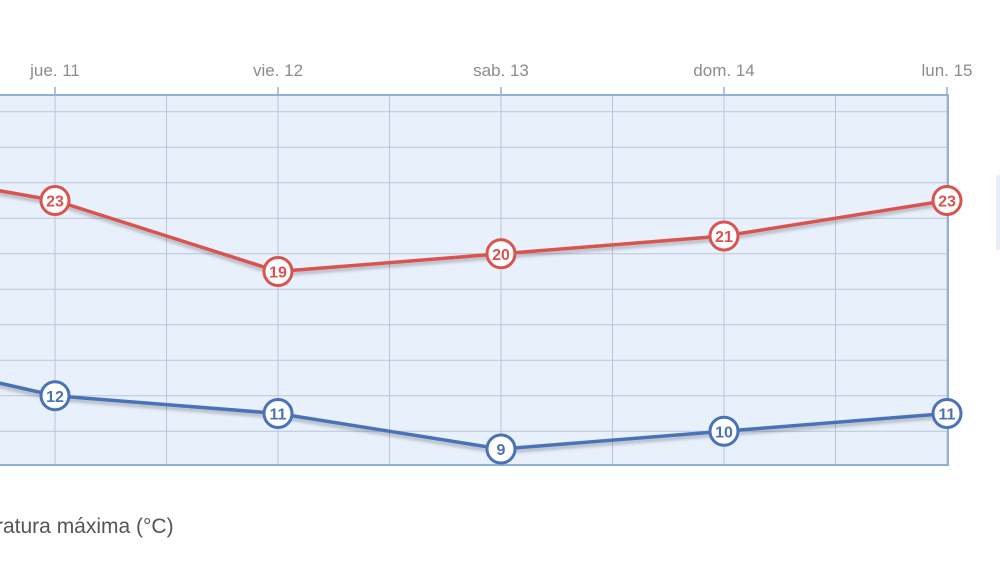 The image size is (1000, 567). What do you see at coordinates (278, 70) in the screenshot?
I see `x-tick-label: vie. 12` at bounding box center [278, 70].